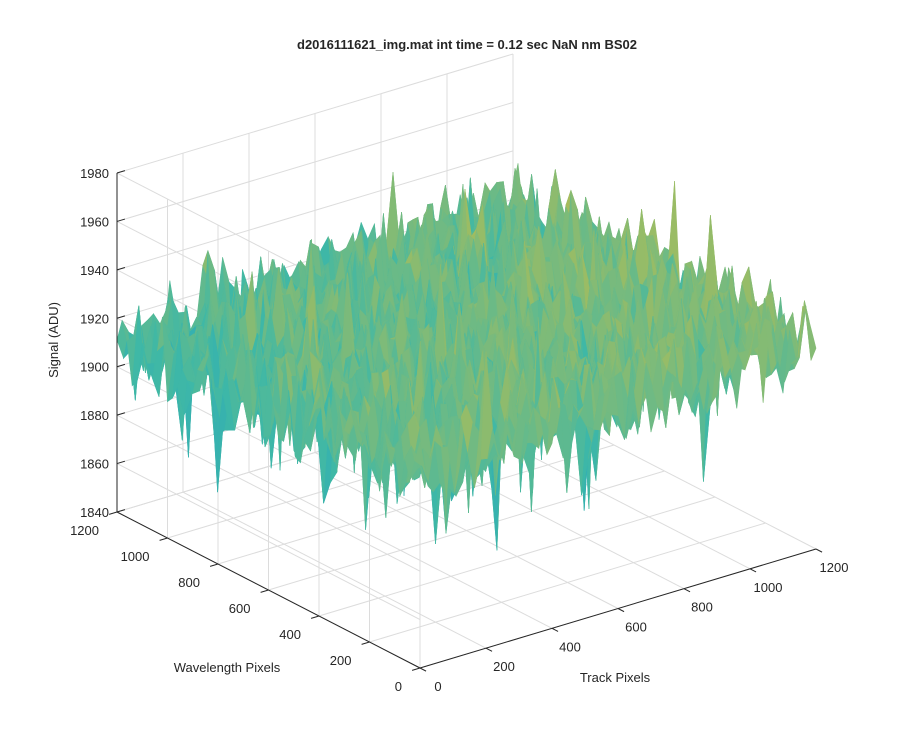 The image size is (900, 755). Describe the element at coordinates (94, 221) in the screenshot. I see `z-tick-label: 1960` at that location.